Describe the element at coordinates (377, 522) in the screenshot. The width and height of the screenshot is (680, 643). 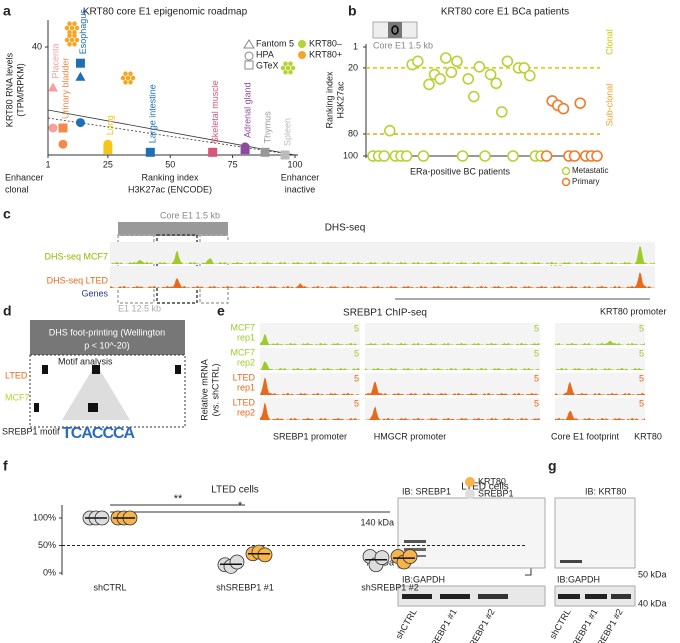
I see `kda-label: 140 kDa` at that location.